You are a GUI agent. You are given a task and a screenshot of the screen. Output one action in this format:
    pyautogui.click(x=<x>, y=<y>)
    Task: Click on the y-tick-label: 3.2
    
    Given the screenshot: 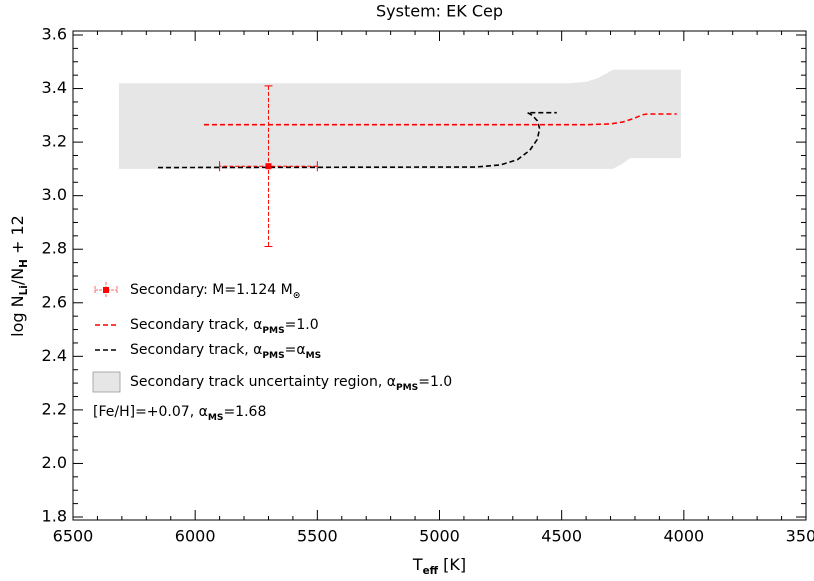 What is the action you would take?
    pyautogui.click(x=54, y=141)
    